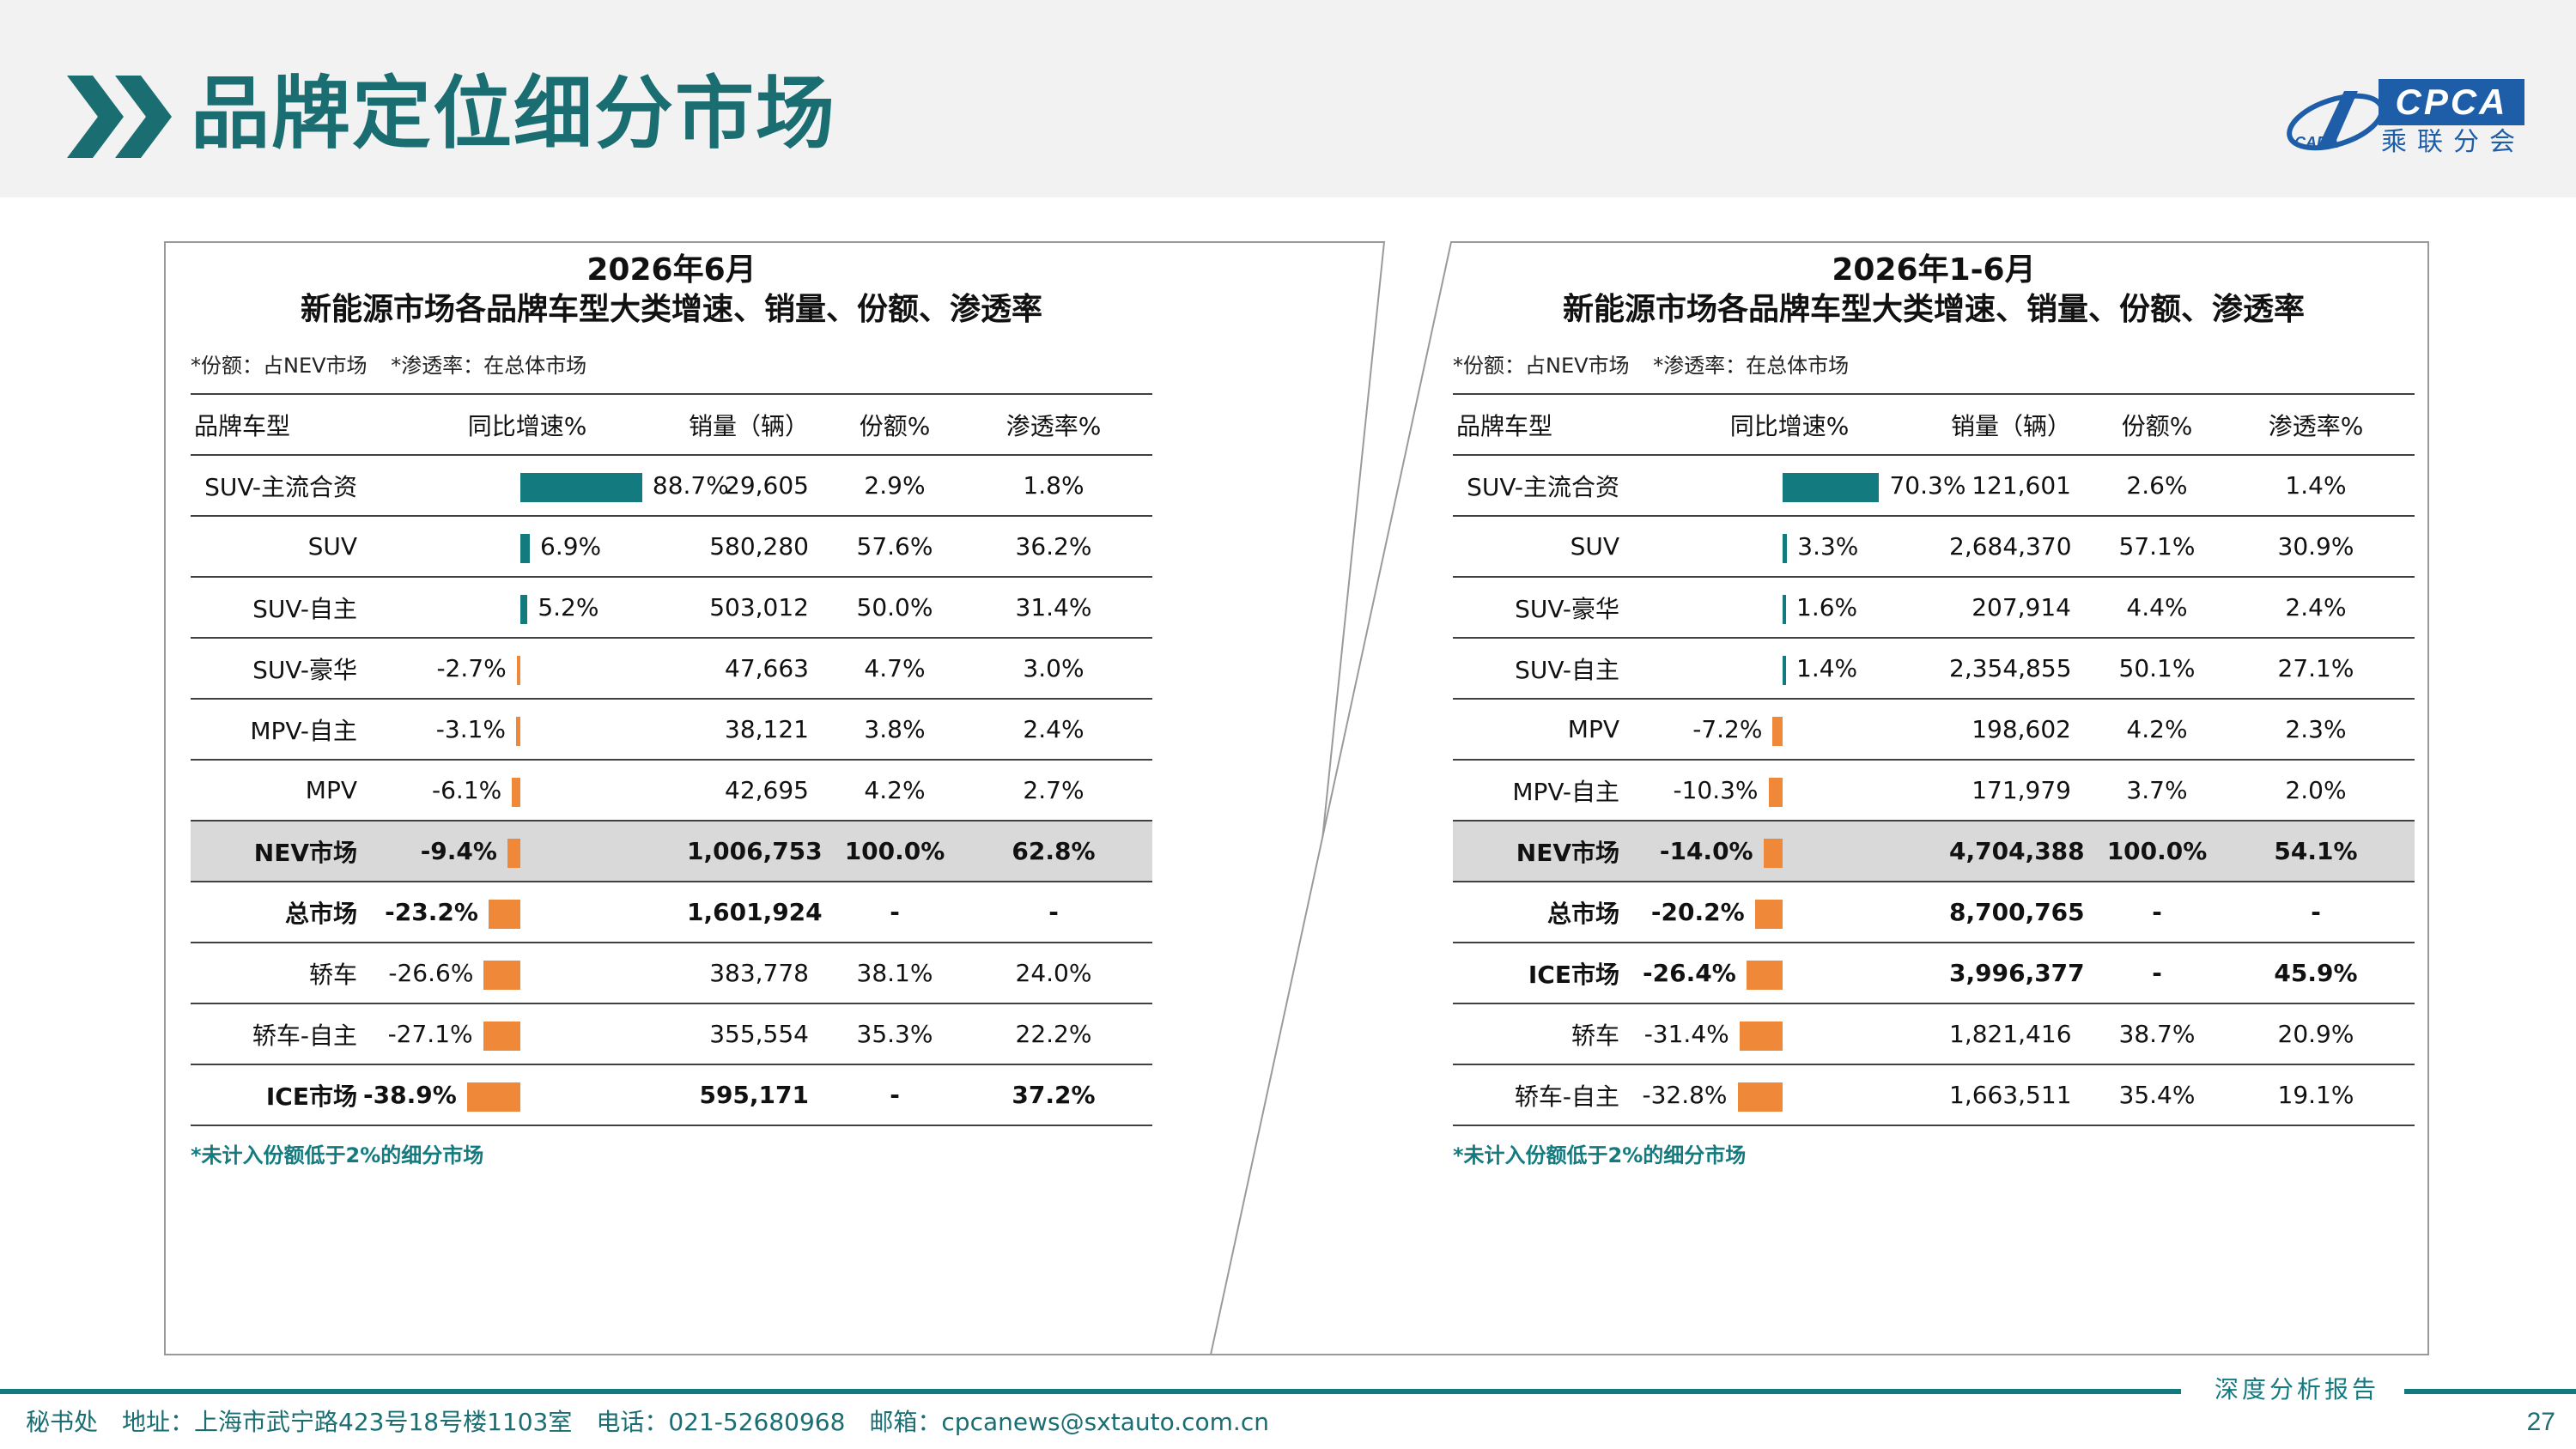 The image size is (2576, 1449). What do you see at coordinates (895, 608) in the screenshot?
I see `row-share: 50.0%` at bounding box center [895, 608].